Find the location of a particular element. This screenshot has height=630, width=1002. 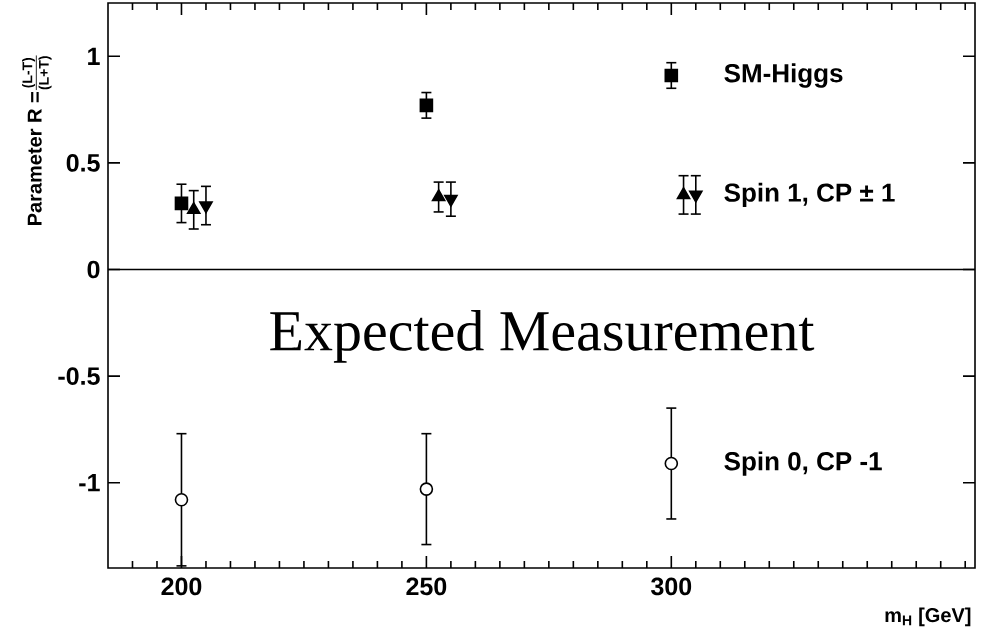

series-label: Spin 0, CP -1 is located at coordinates (803, 463).